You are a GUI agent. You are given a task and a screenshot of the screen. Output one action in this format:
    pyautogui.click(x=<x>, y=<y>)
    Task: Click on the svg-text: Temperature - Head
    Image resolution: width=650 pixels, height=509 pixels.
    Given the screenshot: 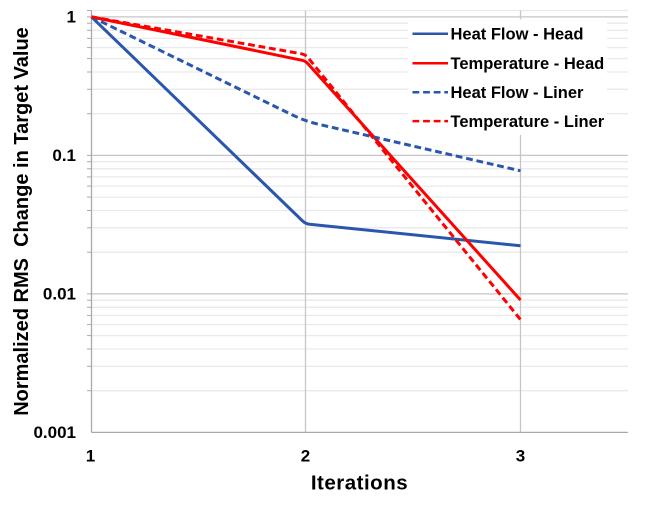 What is the action you would take?
    pyautogui.click(x=528, y=64)
    